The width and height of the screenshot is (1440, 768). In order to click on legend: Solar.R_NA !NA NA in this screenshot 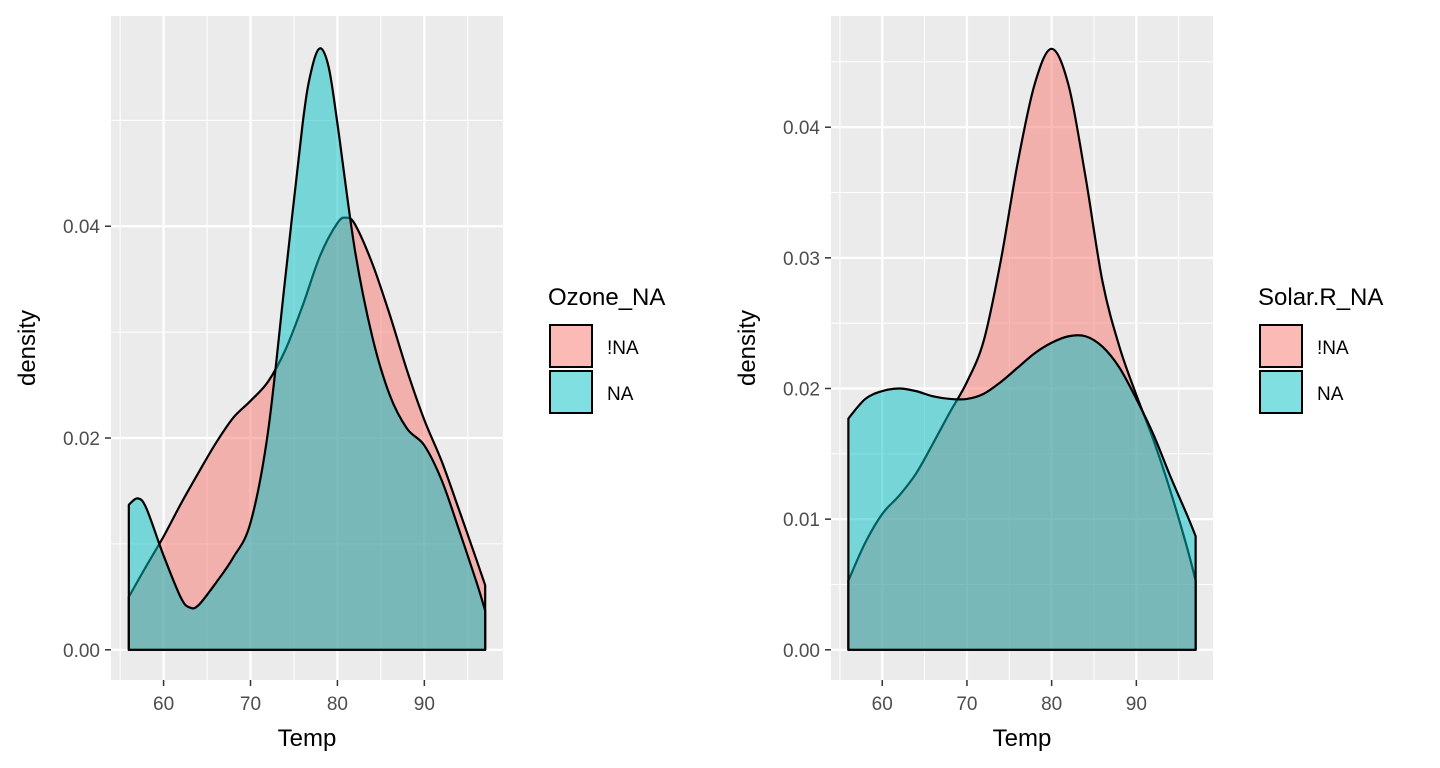, I will do `click(1320, 349)`.